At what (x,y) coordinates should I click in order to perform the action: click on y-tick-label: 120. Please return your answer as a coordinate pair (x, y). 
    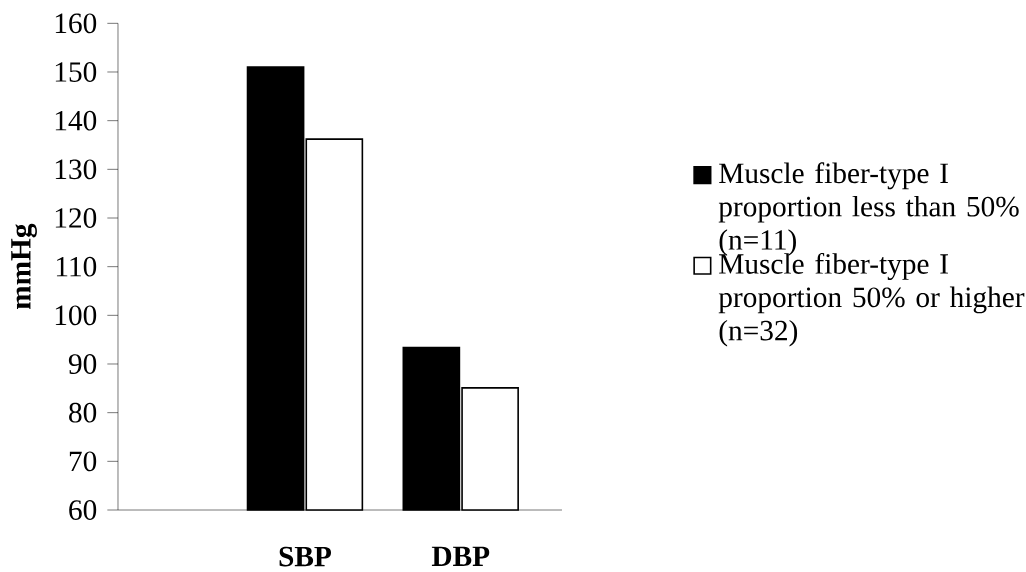
    Looking at the image, I should click on (76, 218).